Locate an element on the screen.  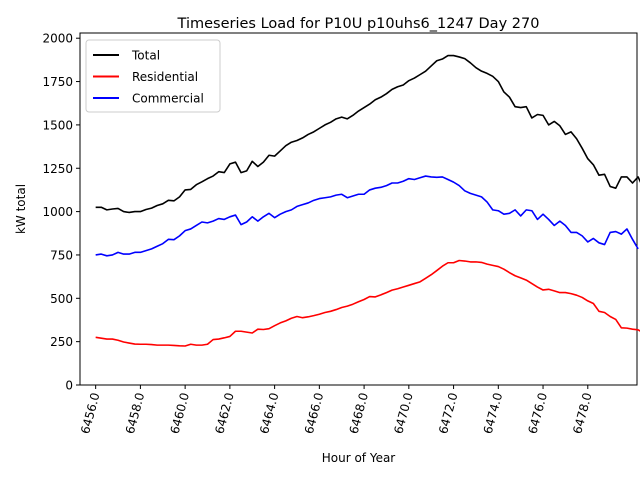
legend-label-commercial: Commercial is located at coordinates (168, 99).